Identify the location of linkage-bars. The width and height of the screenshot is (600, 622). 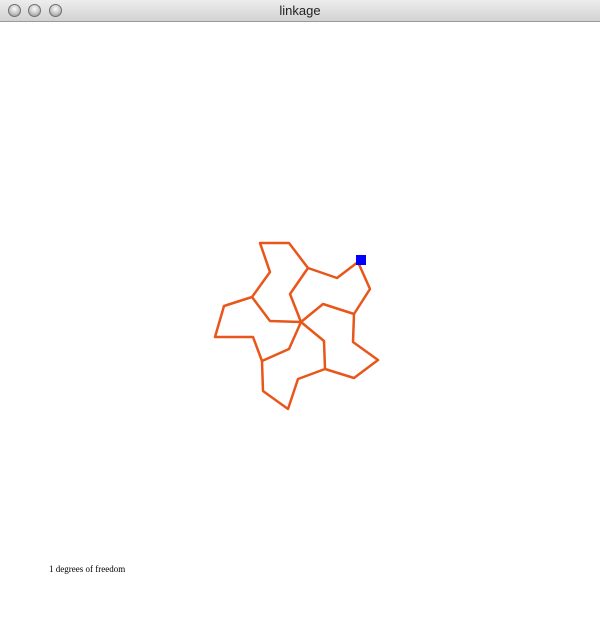
(296, 326).